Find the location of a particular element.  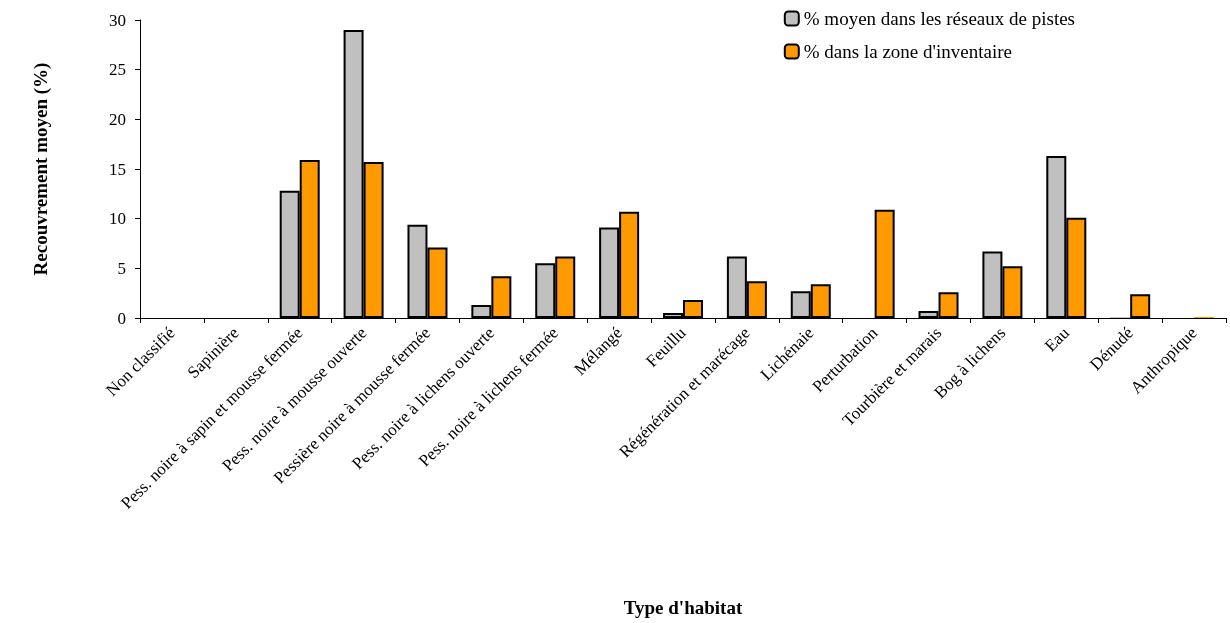

x-tick-label: Eau is located at coordinates (1057, 339).